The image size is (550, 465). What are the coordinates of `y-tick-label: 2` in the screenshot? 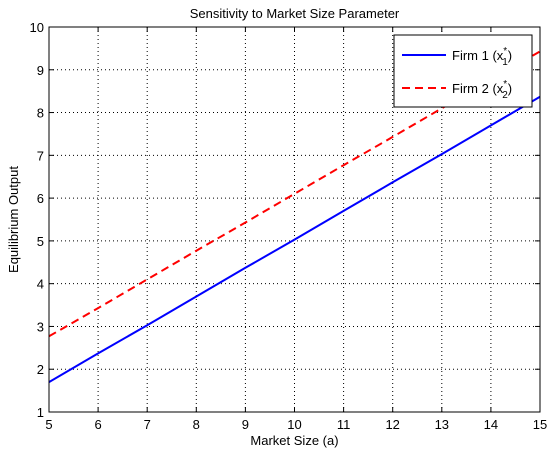 It's located at (40, 369).